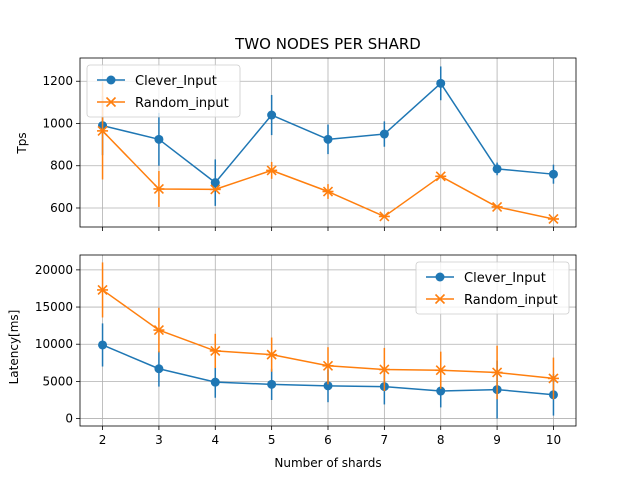 The height and width of the screenshot is (480, 640). What do you see at coordinates (497, 440) in the screenshot?
I see `x-tick-label: 9` at bounding box center [497, 440].